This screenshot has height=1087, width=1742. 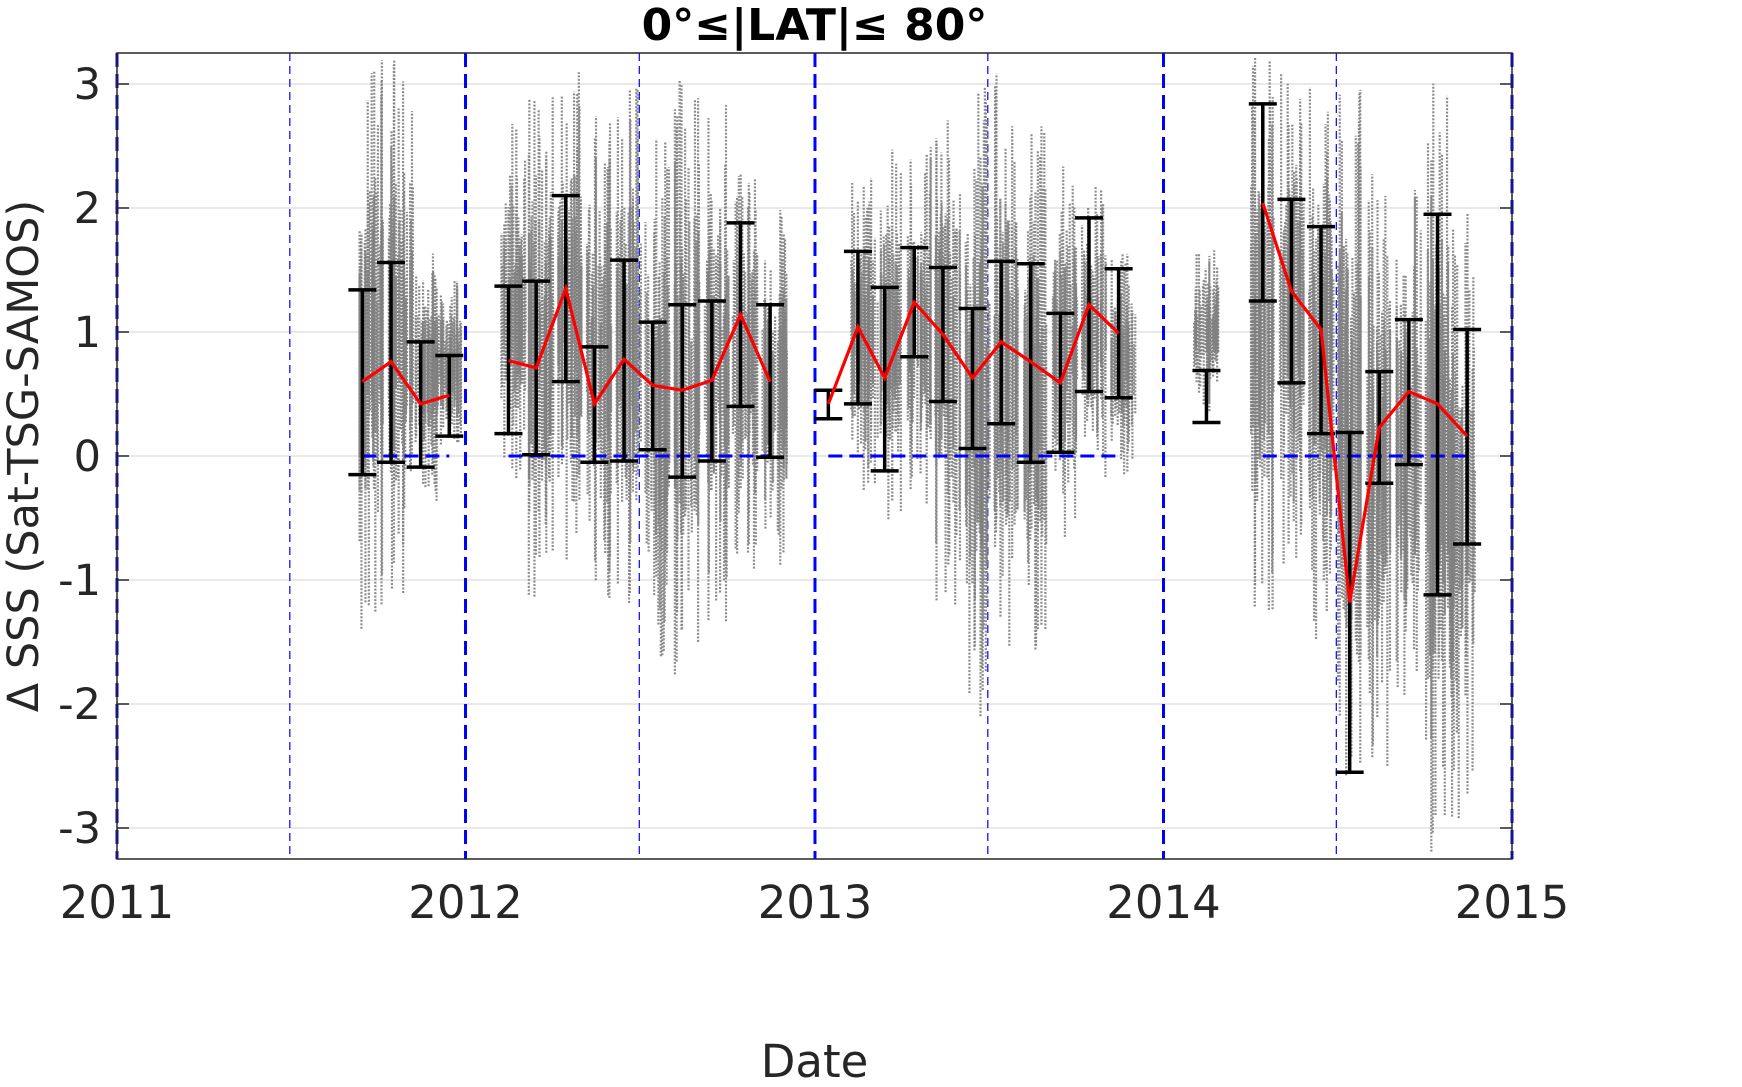 I want to click on x-tick-labels: 2011 2012 2013 2014 2015, so click(x=815, y=902).